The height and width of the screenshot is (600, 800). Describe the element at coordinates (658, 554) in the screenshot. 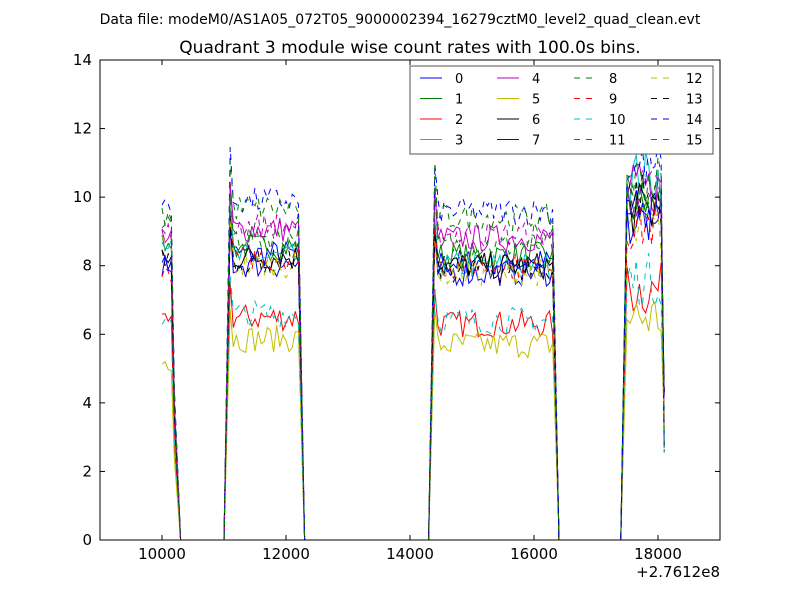

I see `x-tick-label: 18000` at that location.